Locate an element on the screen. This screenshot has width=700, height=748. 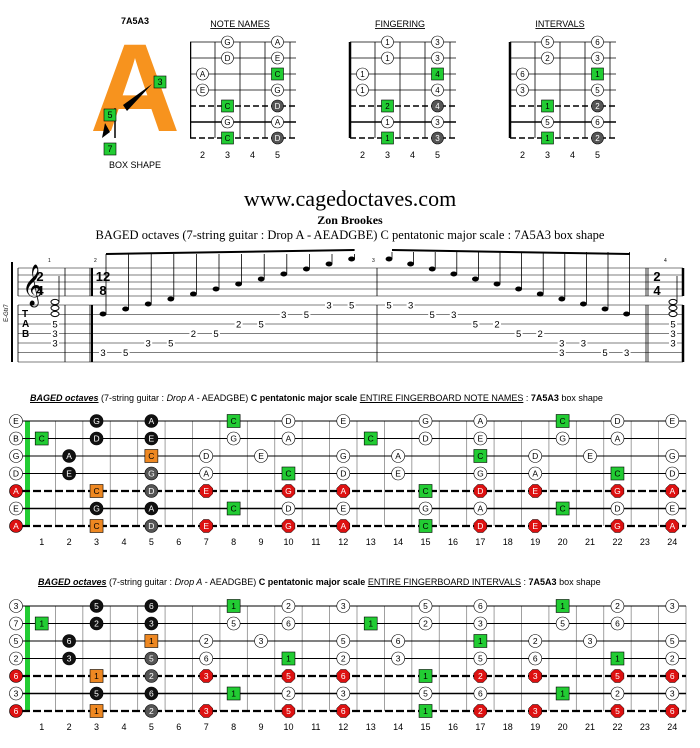
open-string-label: B is located at coordinates (16, 439).